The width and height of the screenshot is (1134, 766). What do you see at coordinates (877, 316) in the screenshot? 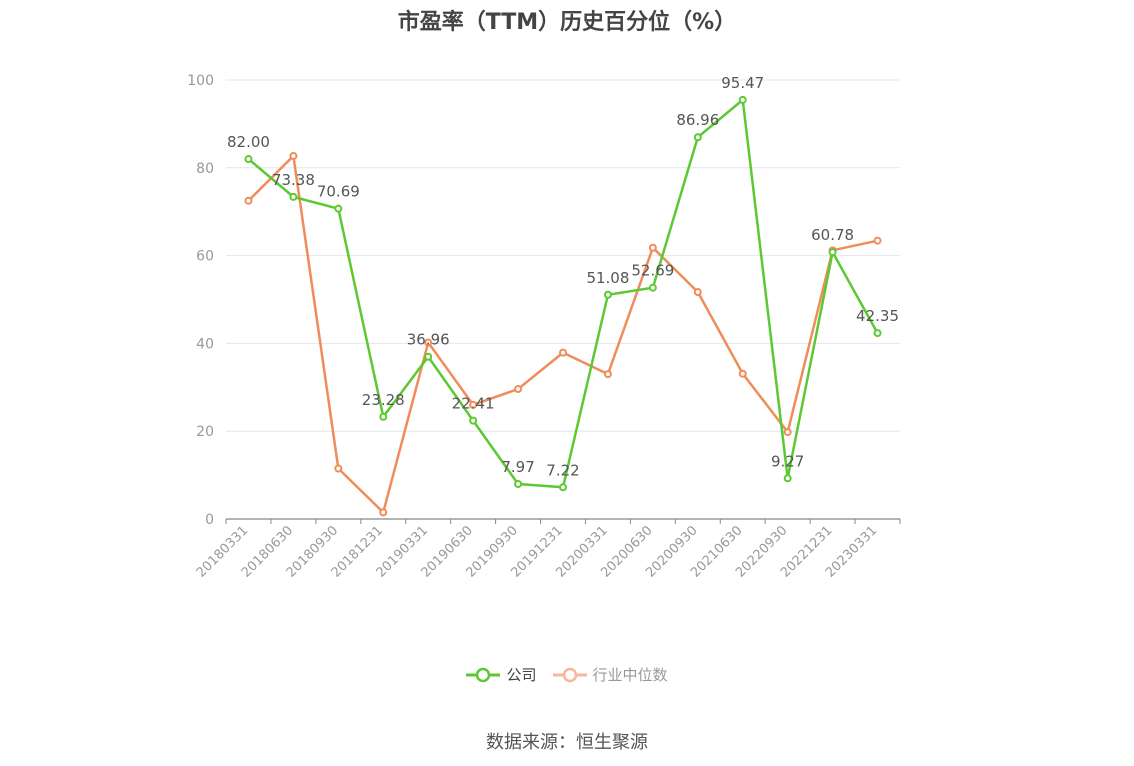
I see `company-data-label: 42.35` at bounding box center [877, 316].